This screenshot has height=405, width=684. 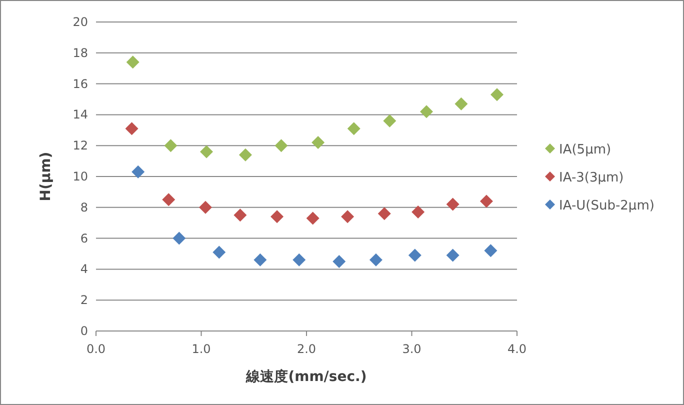 I want to click on y-tick-label: 14, so click(x=80, y=115).